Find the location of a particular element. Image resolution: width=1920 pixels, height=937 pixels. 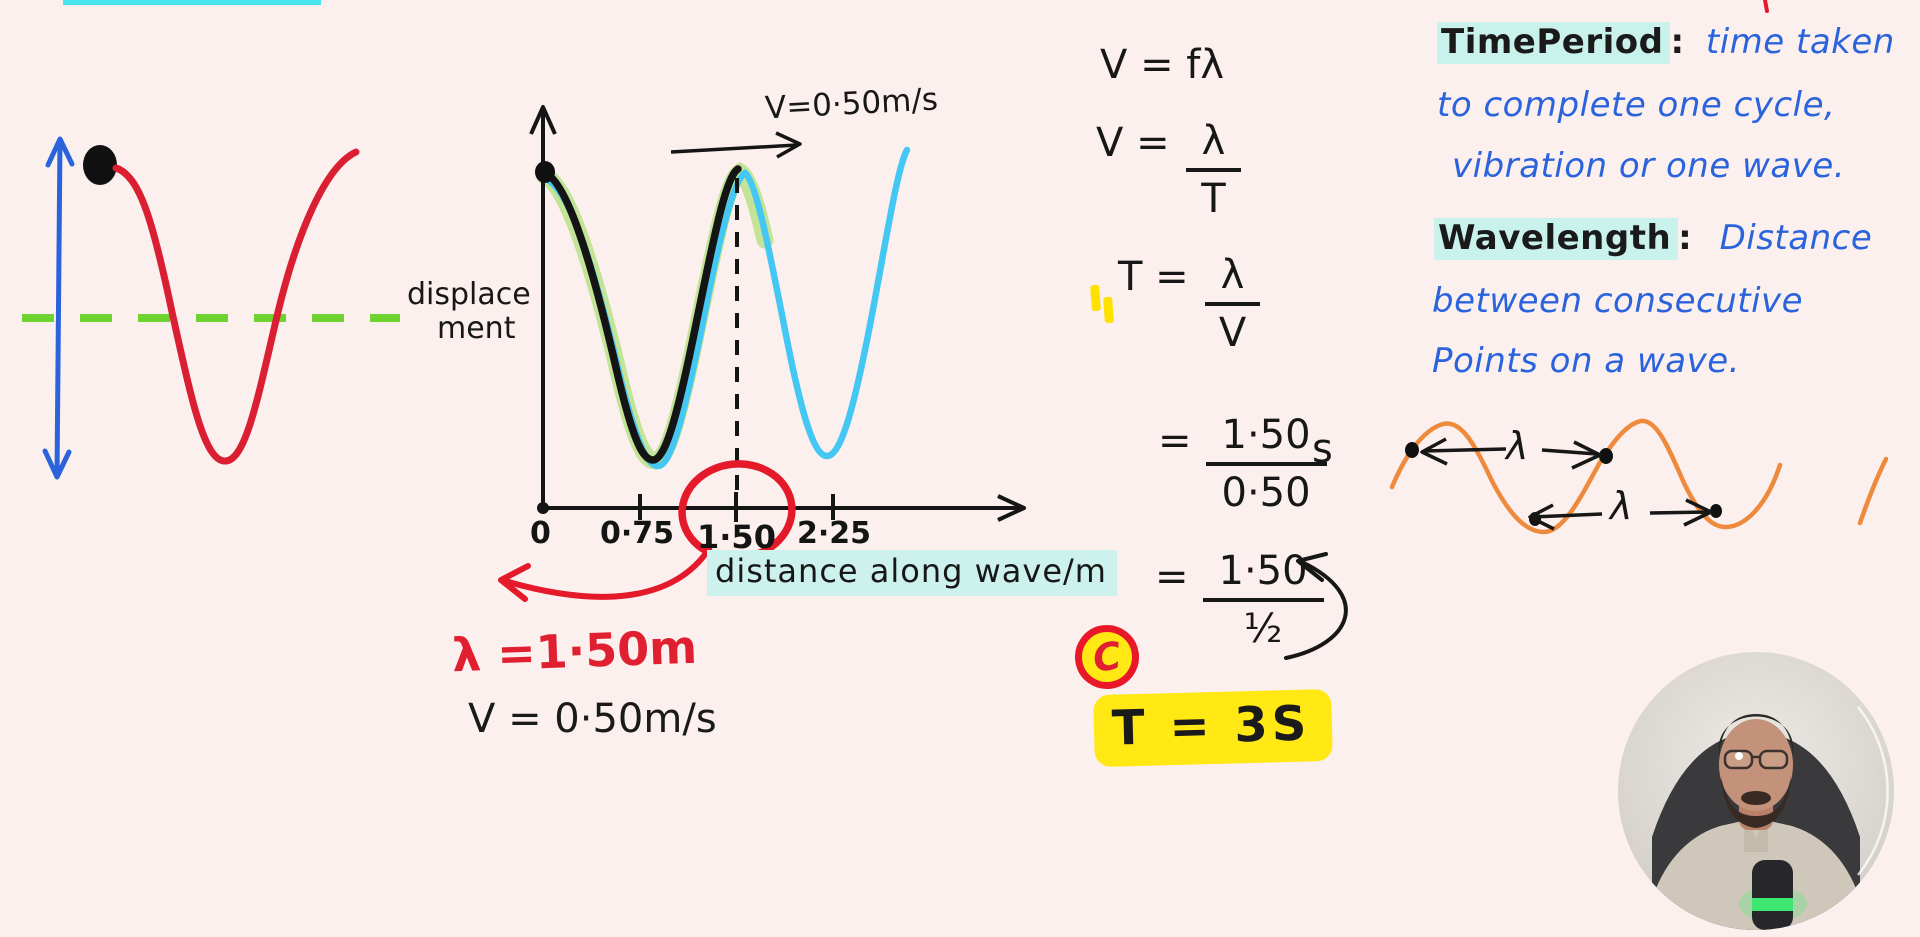

time-period-text-3: vibration or one wave. is located at coordinates (1649, 166).